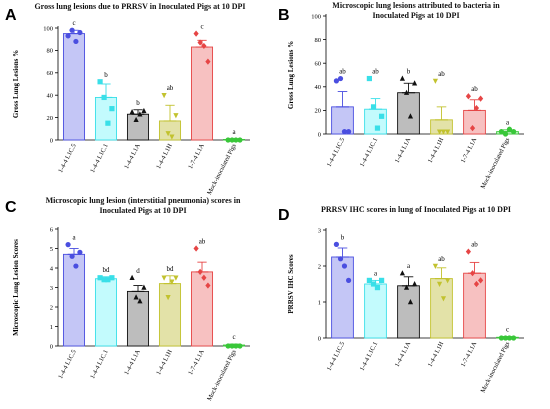 The width and height of the screenshot is (550, 409). I want to click on category-label-a-3: 1-4-4 L1A, so click(132, 156).